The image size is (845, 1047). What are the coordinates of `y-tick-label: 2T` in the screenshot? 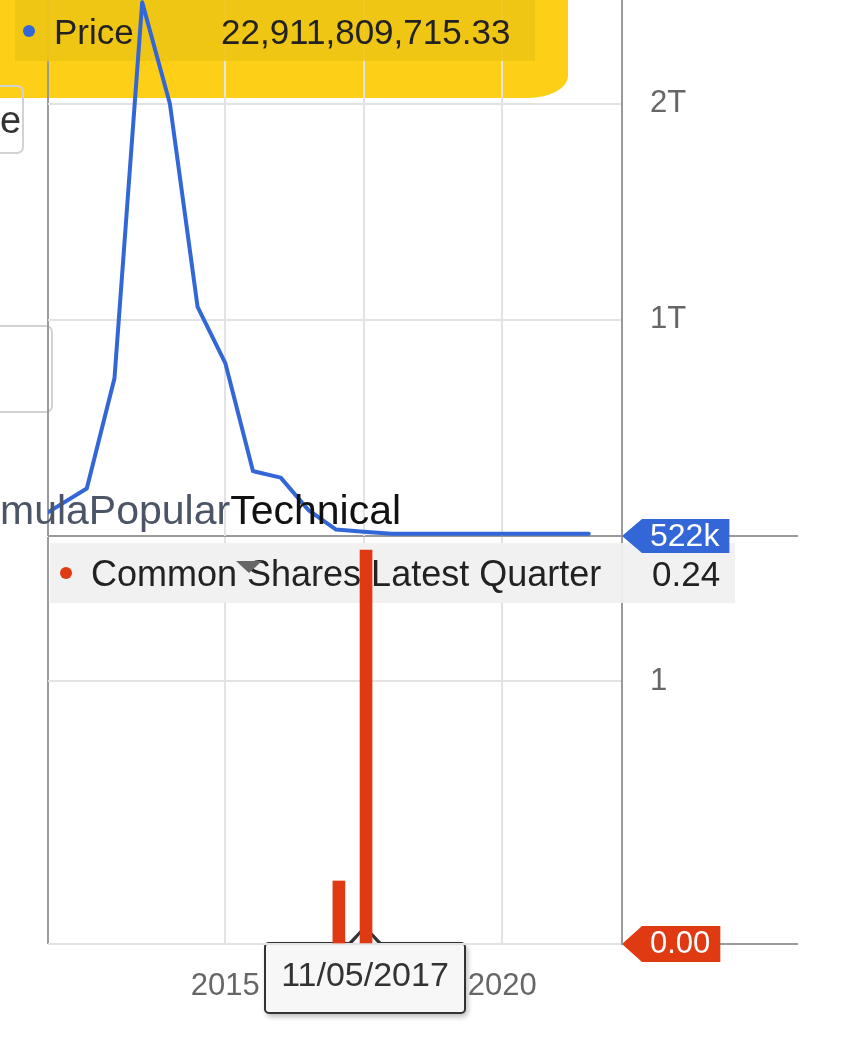 It's located at (668, 102).